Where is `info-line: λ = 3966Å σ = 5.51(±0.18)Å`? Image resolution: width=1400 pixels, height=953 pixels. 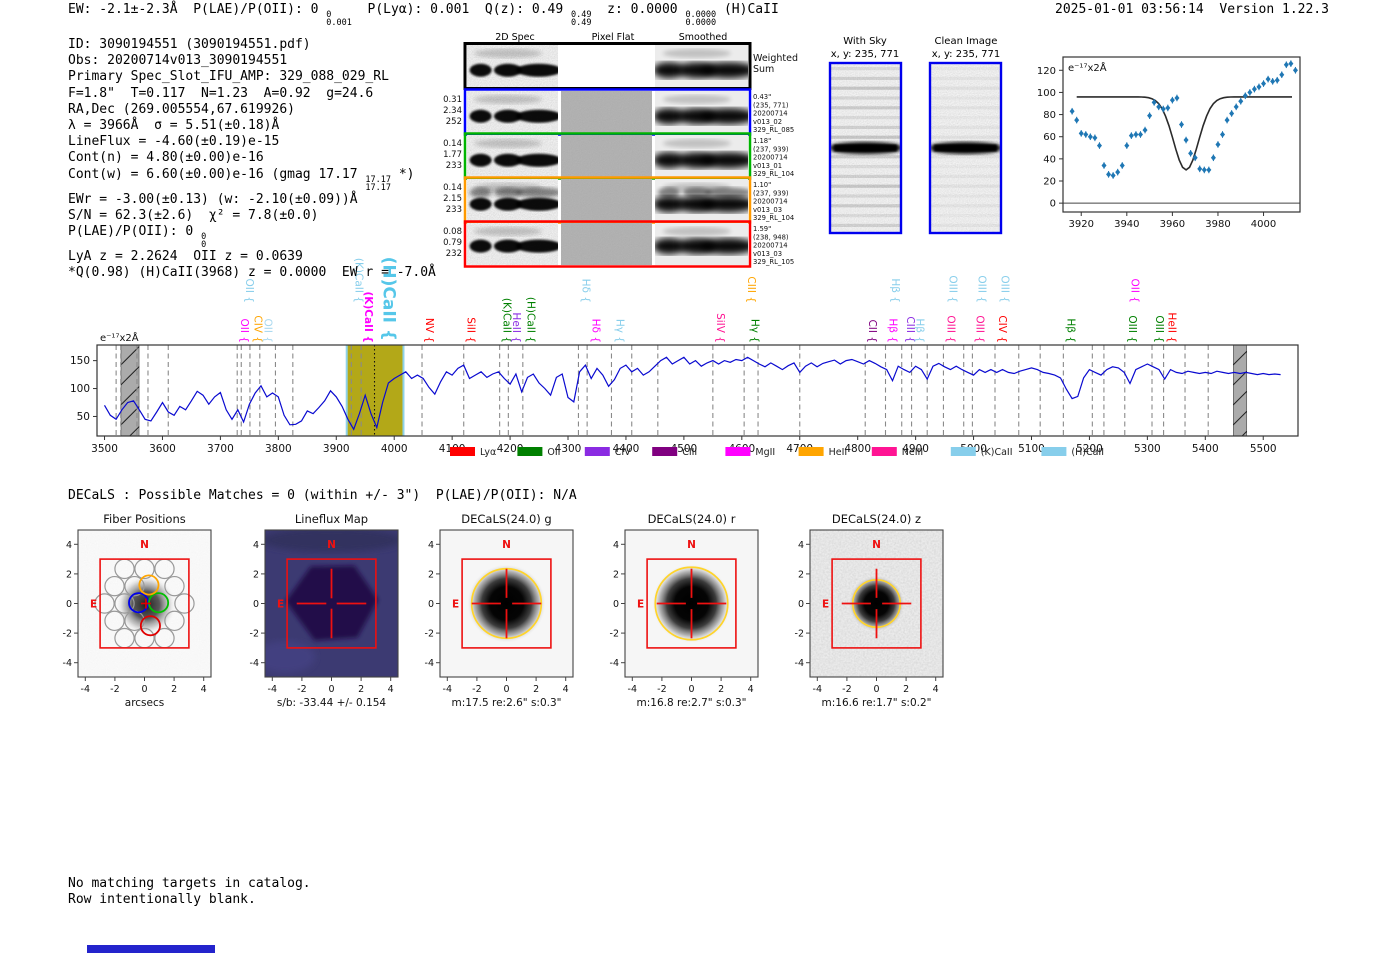 info-line: λ = 3966Å σ = 5.51(±0.18)Å is located at coordinates (174, 126).